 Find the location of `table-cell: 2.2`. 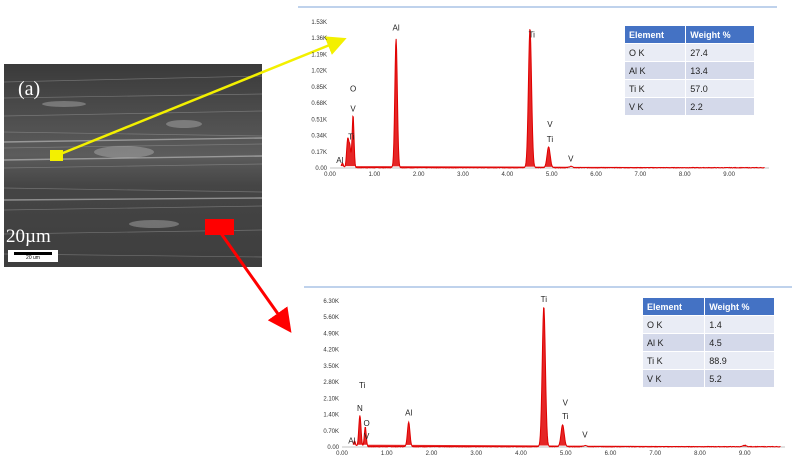

table-cell: 2.2 is located at coordinates (720, 106).